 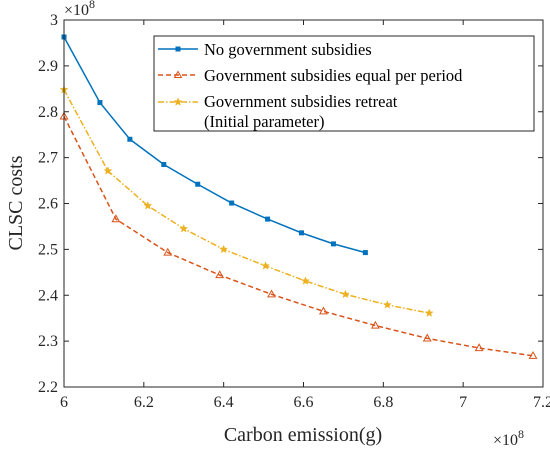 What do you see at coordinates (79, 9) in the screenshot?
I see `y-multiplier: ×10⁸` at bounding box center [79, 9].